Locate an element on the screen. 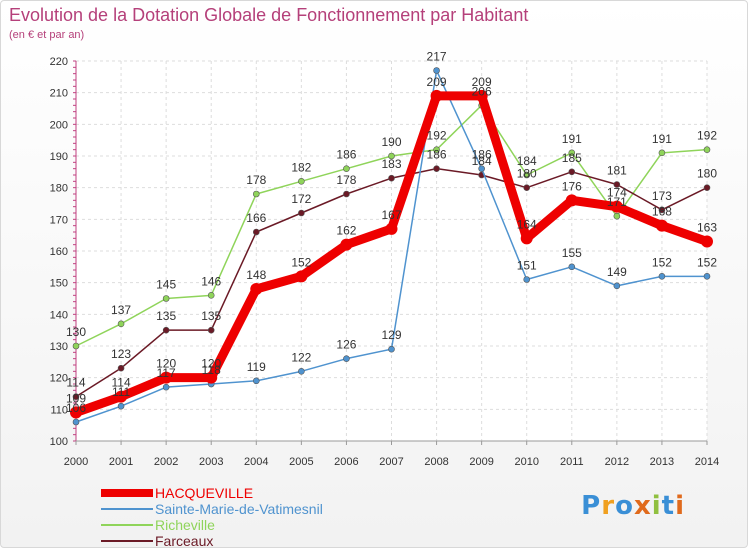 The image size is (750, 550). data-label-hacqueville-2005: 152 is located at coordinates (301, 262).